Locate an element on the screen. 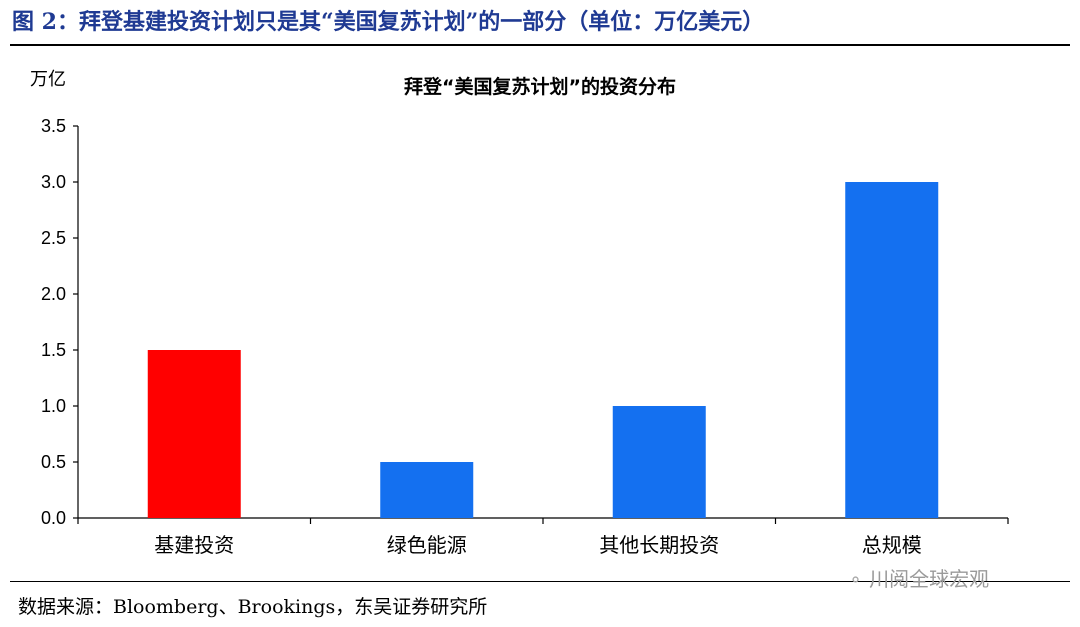 Image resolution: width=1080 pixels, height=627 pixels. x-tick-label: 绿色能源 is located at coordinates (427, 545).